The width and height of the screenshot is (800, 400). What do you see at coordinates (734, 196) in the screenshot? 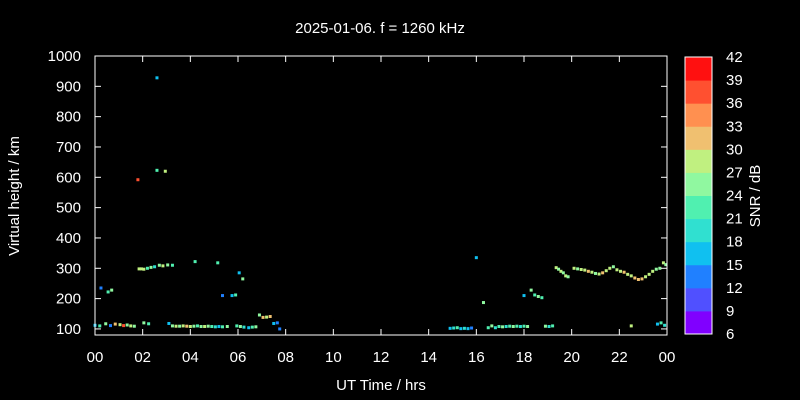
I see `colorbar-tick-label: 24` at bounding box center [734, 196].